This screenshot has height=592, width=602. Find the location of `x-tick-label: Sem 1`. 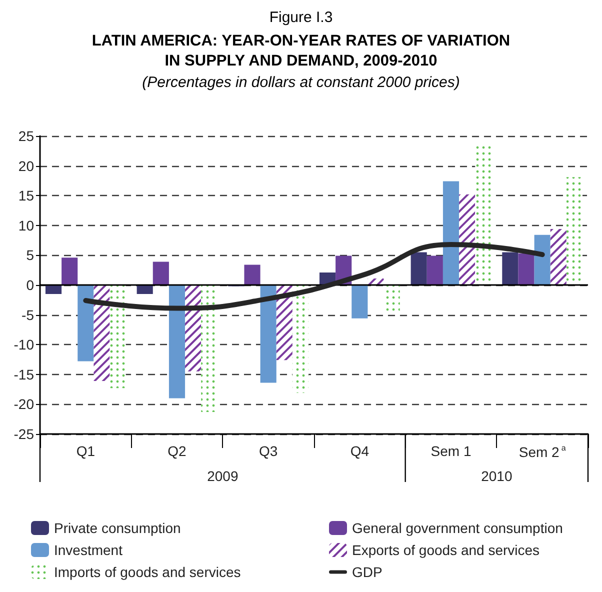

x-tick-label: Sem 1 is located at coordinates (451, 451).